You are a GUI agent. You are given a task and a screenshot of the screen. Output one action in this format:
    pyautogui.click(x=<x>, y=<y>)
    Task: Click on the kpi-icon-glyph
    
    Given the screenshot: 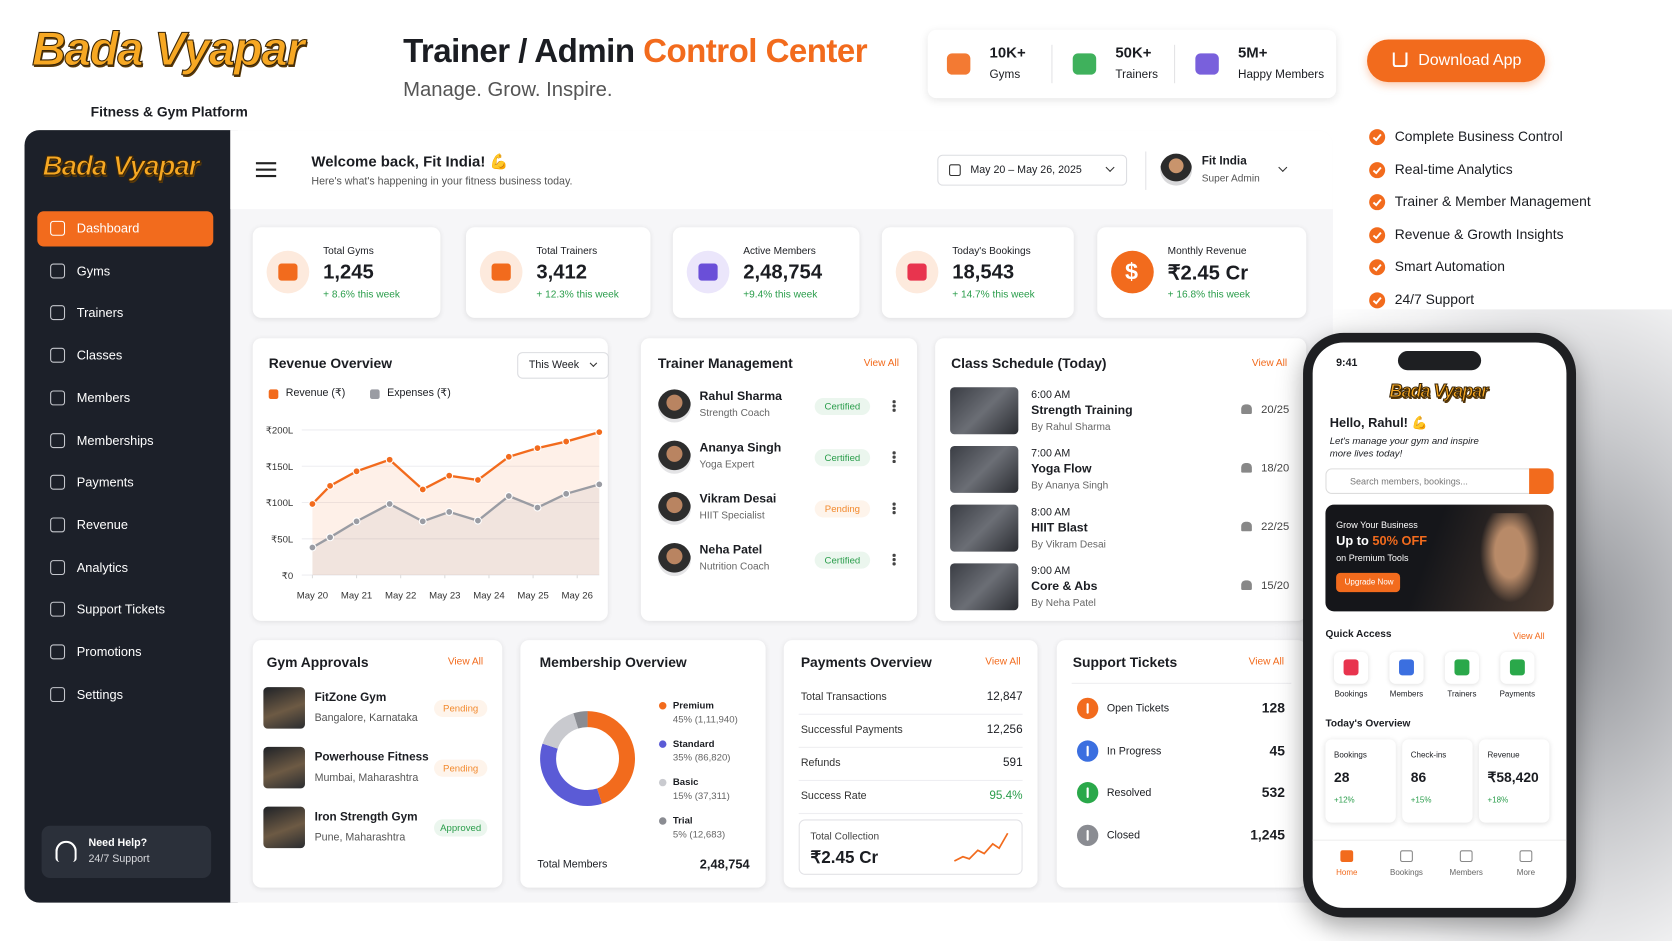 What is the action you would take?
    pyautogui.click(x=708, y=272)
    